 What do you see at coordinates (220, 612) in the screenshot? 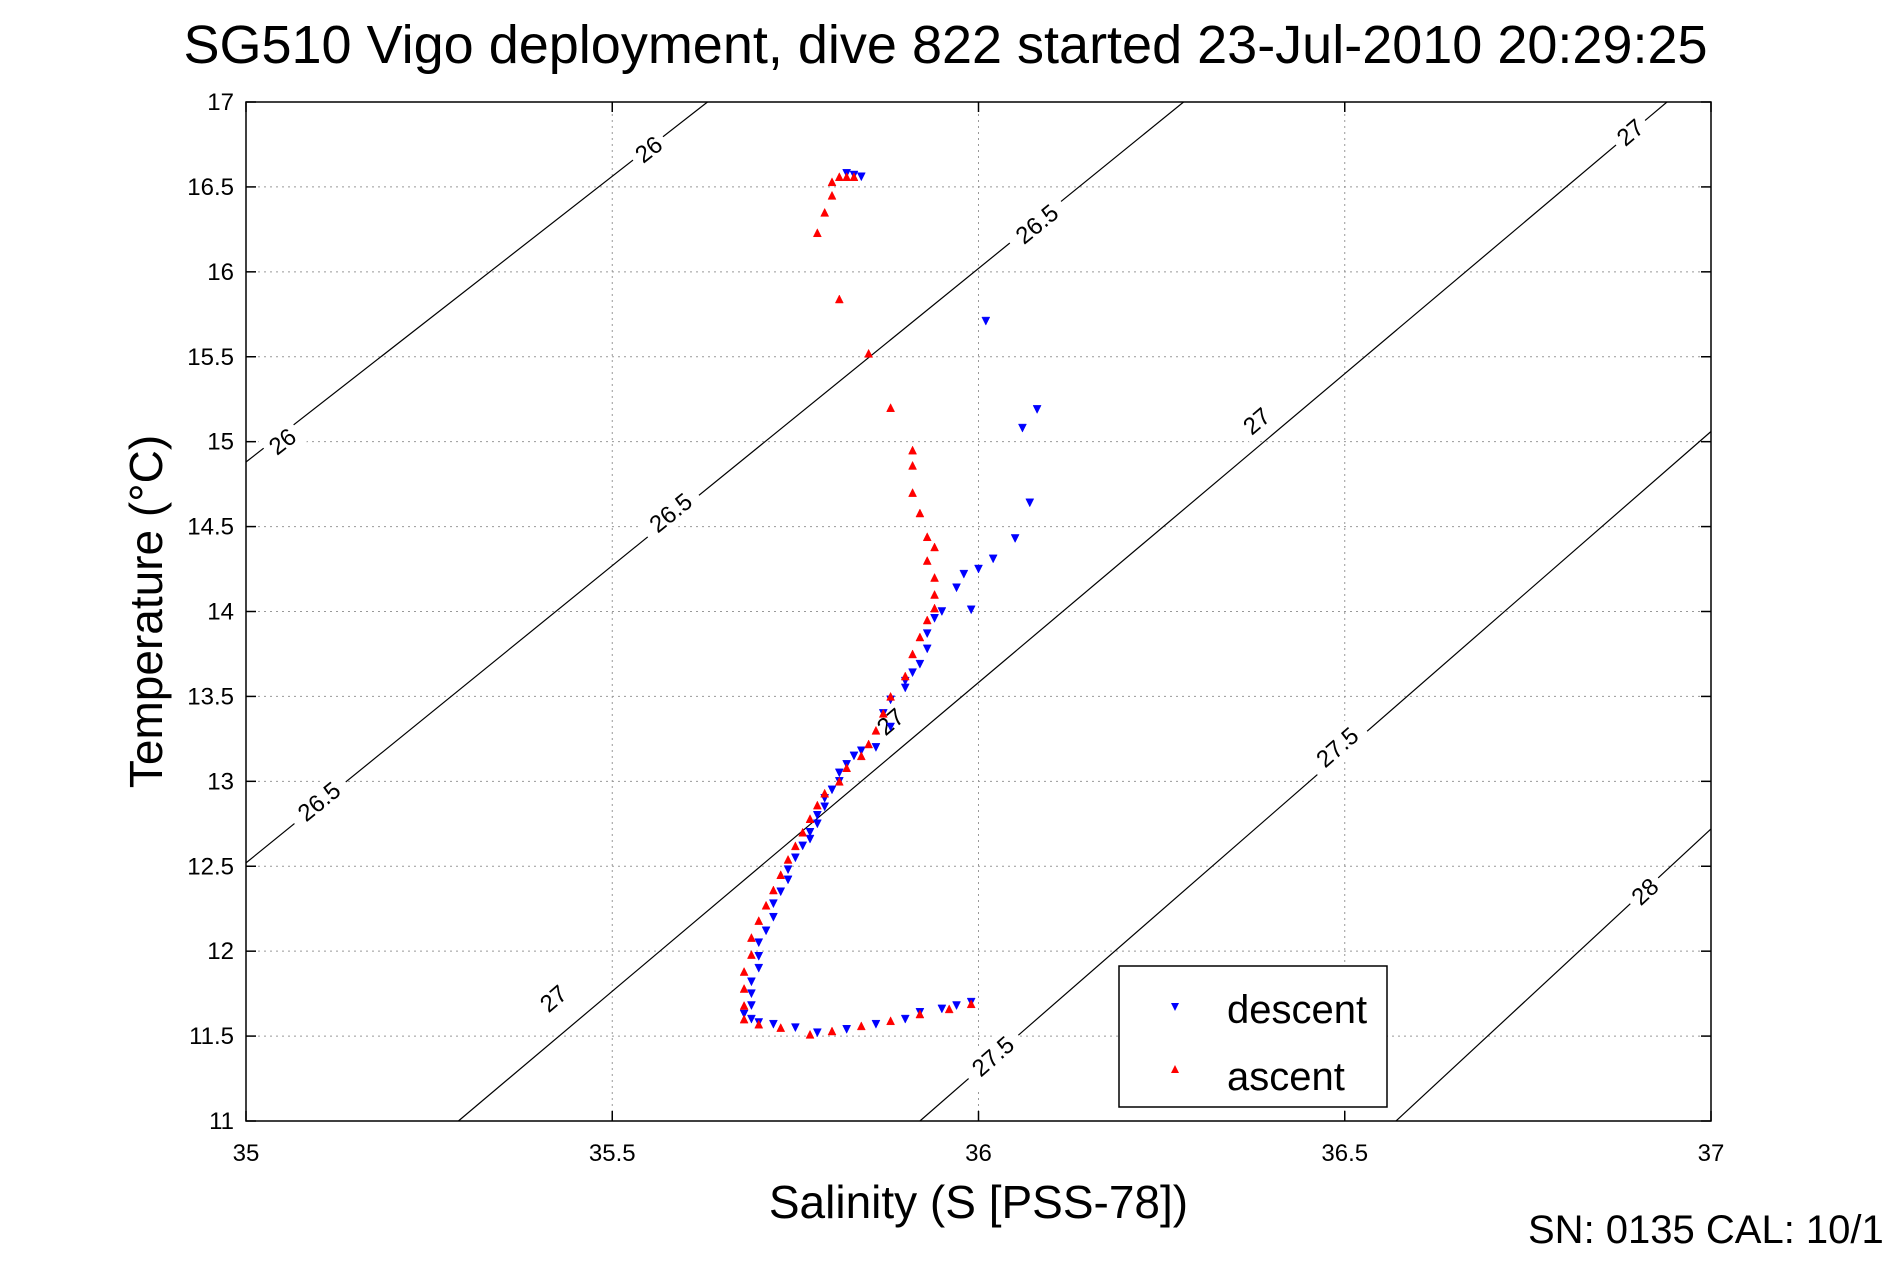
I see `y-tick-label: 14` at bounding box center [220, 612].